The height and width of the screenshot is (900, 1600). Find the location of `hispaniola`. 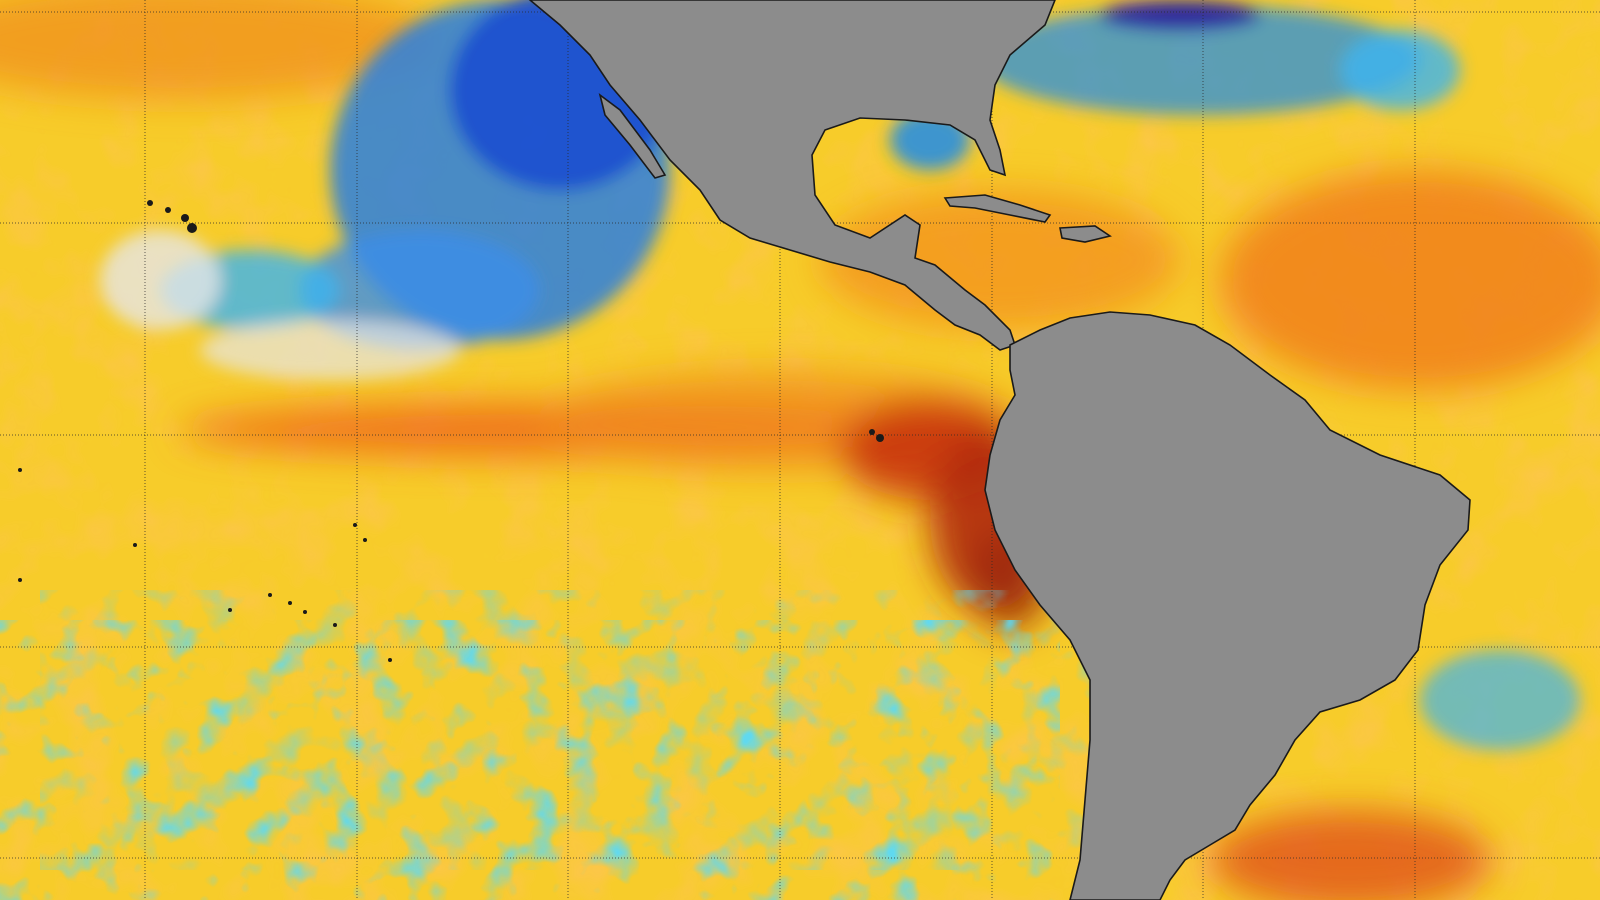

hispaniola is located at coordinates (1085, 234).